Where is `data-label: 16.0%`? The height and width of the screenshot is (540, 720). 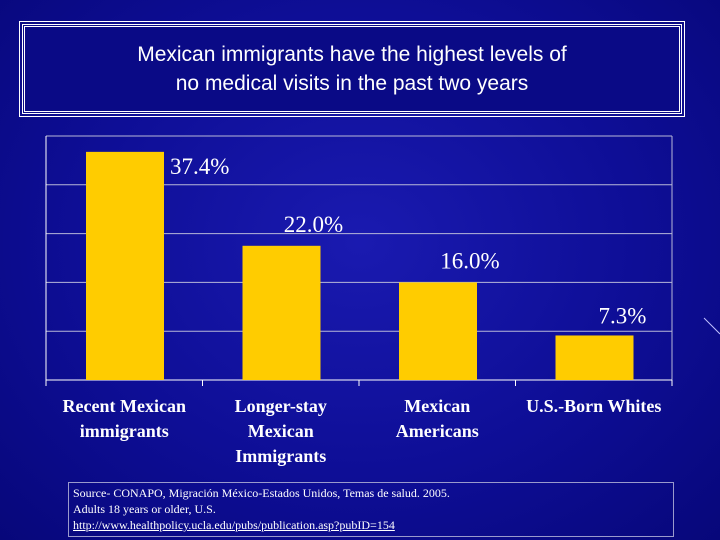 data-label: 16.0% is located at coordinates (469, 260).